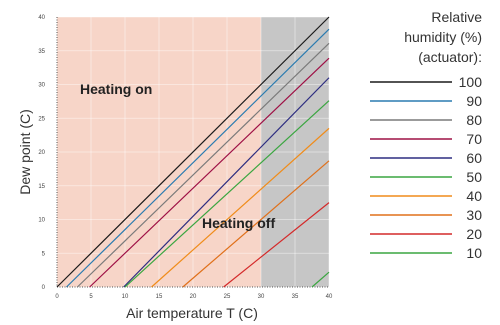 This screenshot has height=325, width=500. Describe the element at coordinates (474, 215) in the screenshot. I see `legend-label-30: 30` at that location.